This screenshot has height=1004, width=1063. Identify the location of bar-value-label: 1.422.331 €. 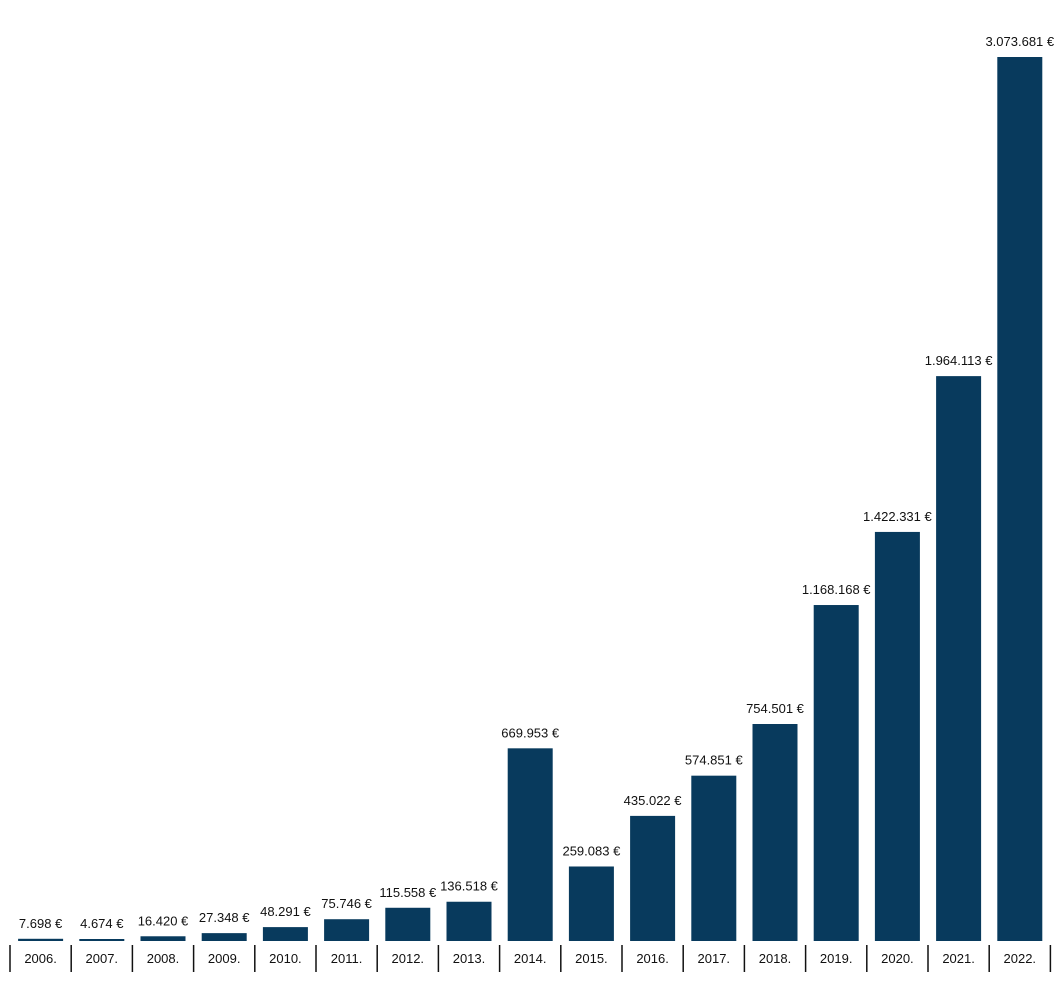
(897, 516).